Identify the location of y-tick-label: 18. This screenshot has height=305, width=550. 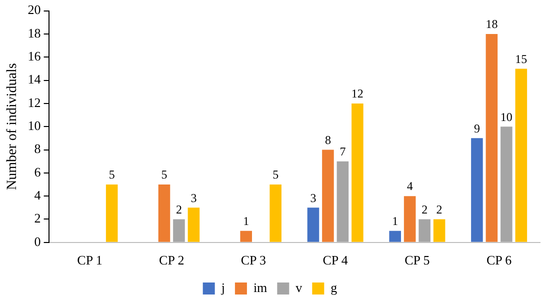
(34, 32).